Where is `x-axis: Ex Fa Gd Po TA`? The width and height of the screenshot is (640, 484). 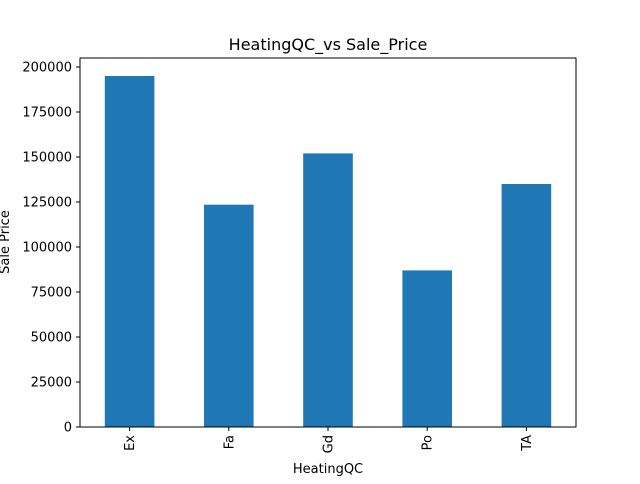 x-axis: Ex Fa Gd Po TA is located at coordinates (329, 440).